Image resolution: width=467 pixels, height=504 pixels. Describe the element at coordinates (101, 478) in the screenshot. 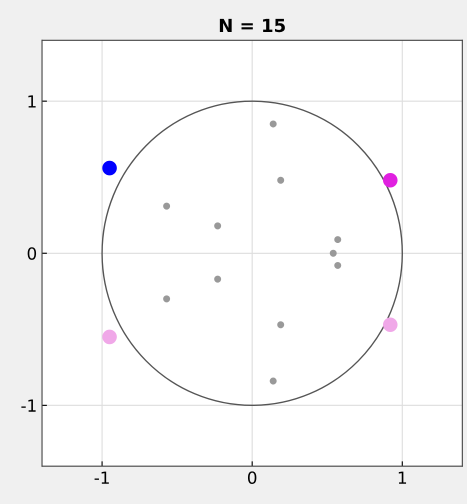

I see `x-tick-label: -1` at that location.